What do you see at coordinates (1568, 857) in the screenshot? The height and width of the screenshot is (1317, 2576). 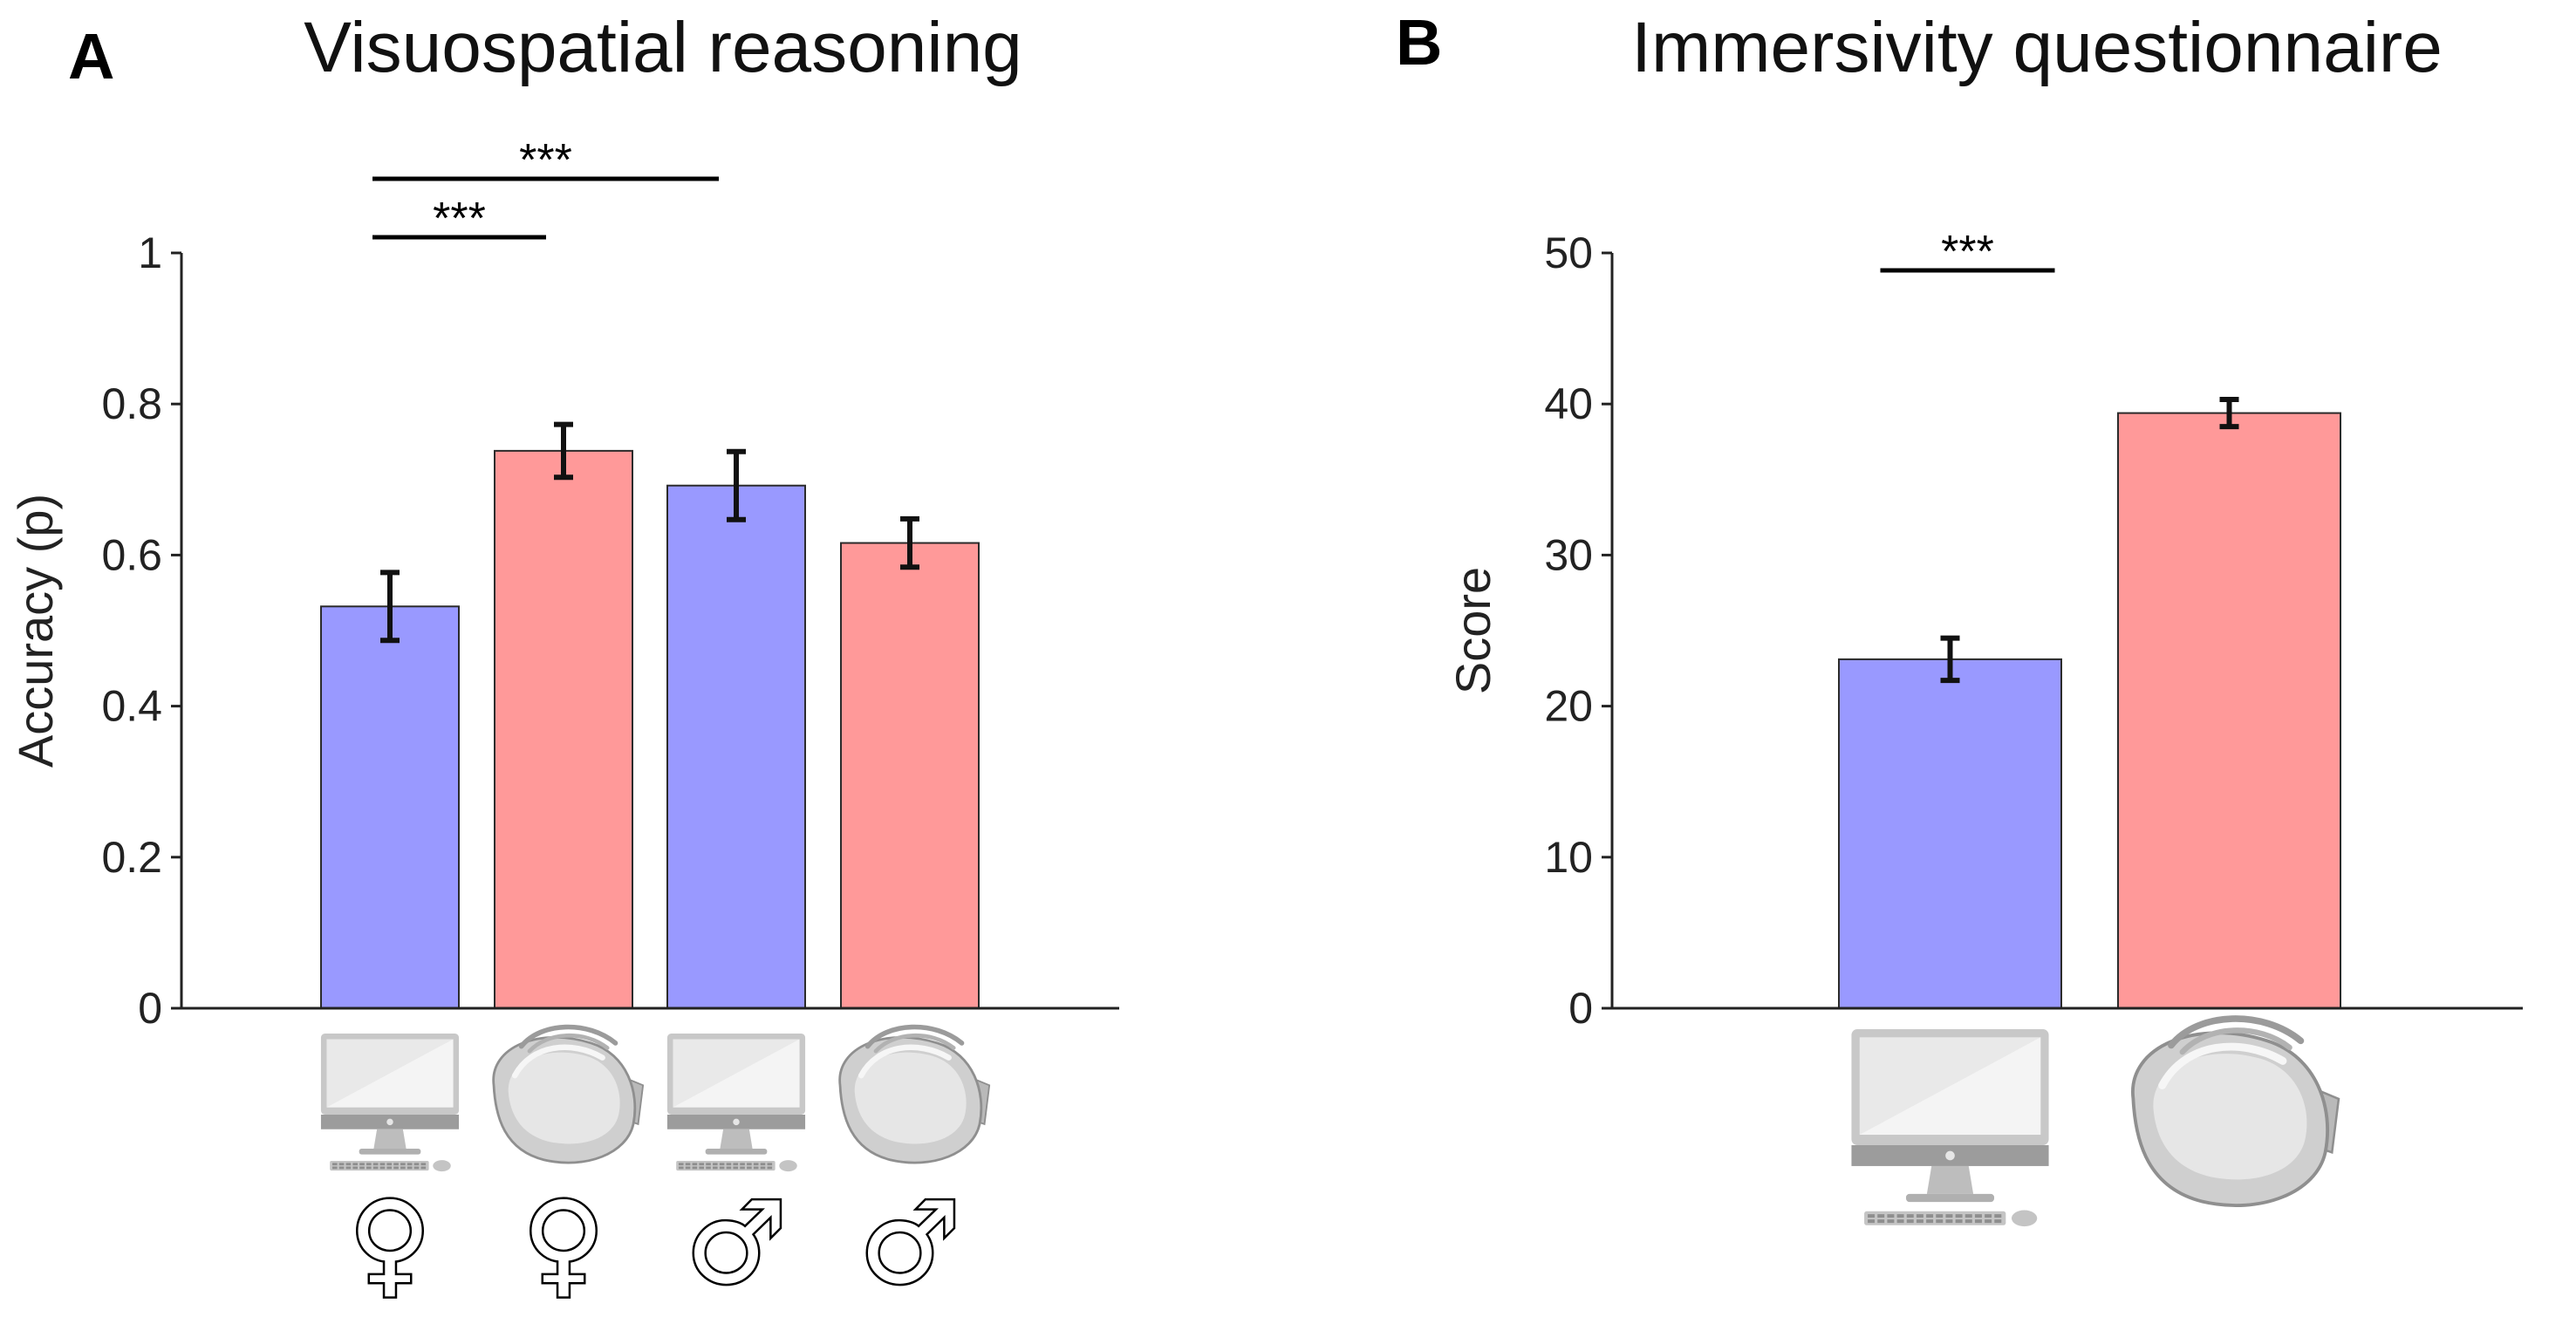 I see `y-tick-label: 10` at bounding box center [1568, 857].